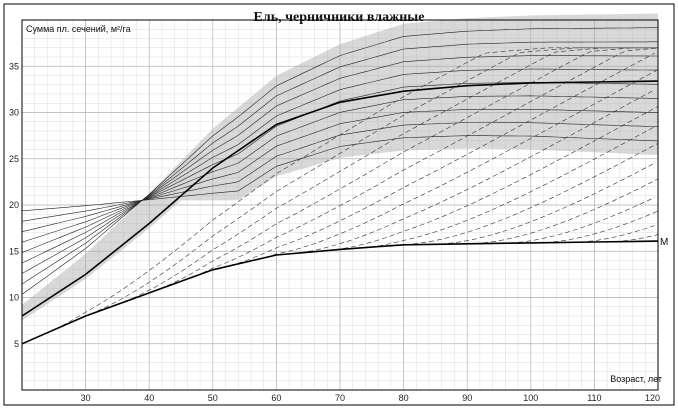 This screenshot has width=678, height=409. What do you see at coordinates (339, 17) in the screenshot?
I see `chart-title: Ель, черничники влажные` at bounding box center [339, 17].